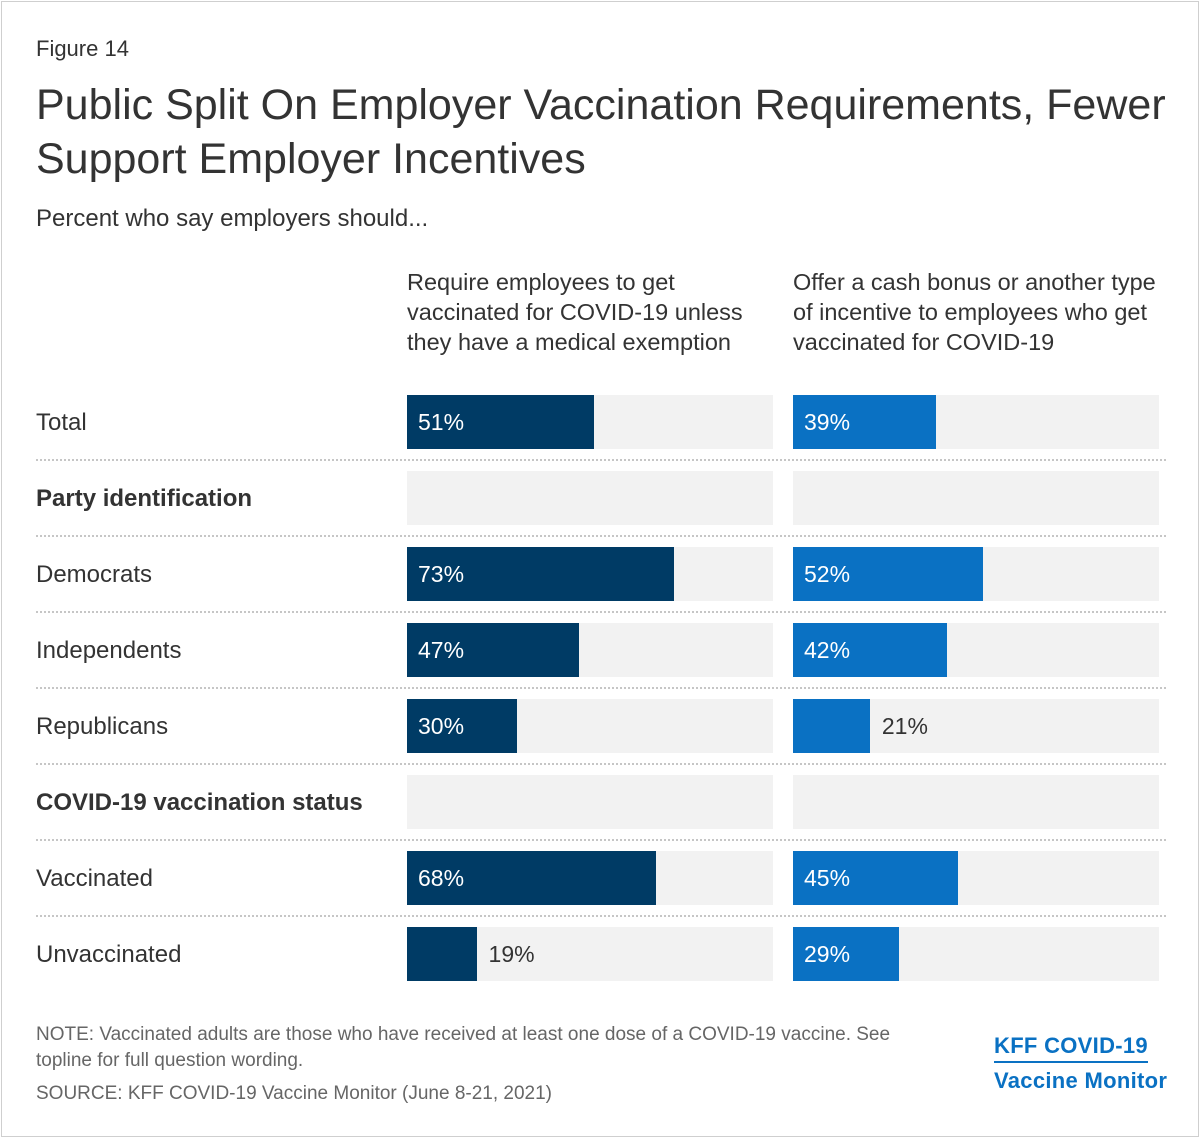 The width and height of the screenshot is (1200, 1138). I want to click on data-label-total-require: 51%, so click(441, 422).